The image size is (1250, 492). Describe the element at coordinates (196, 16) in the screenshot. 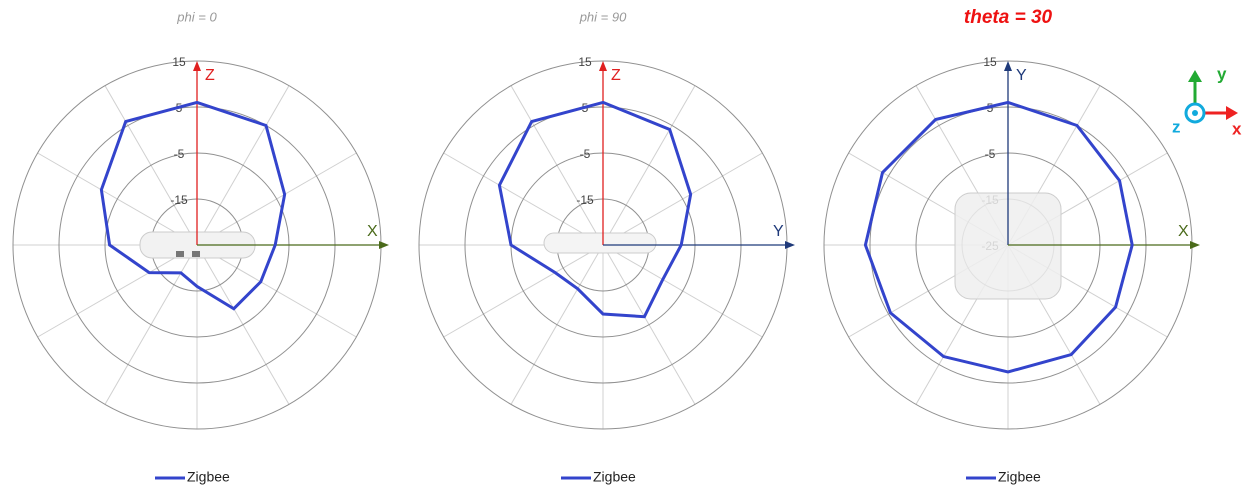

I see `chart-title: phi = 0` at that location.